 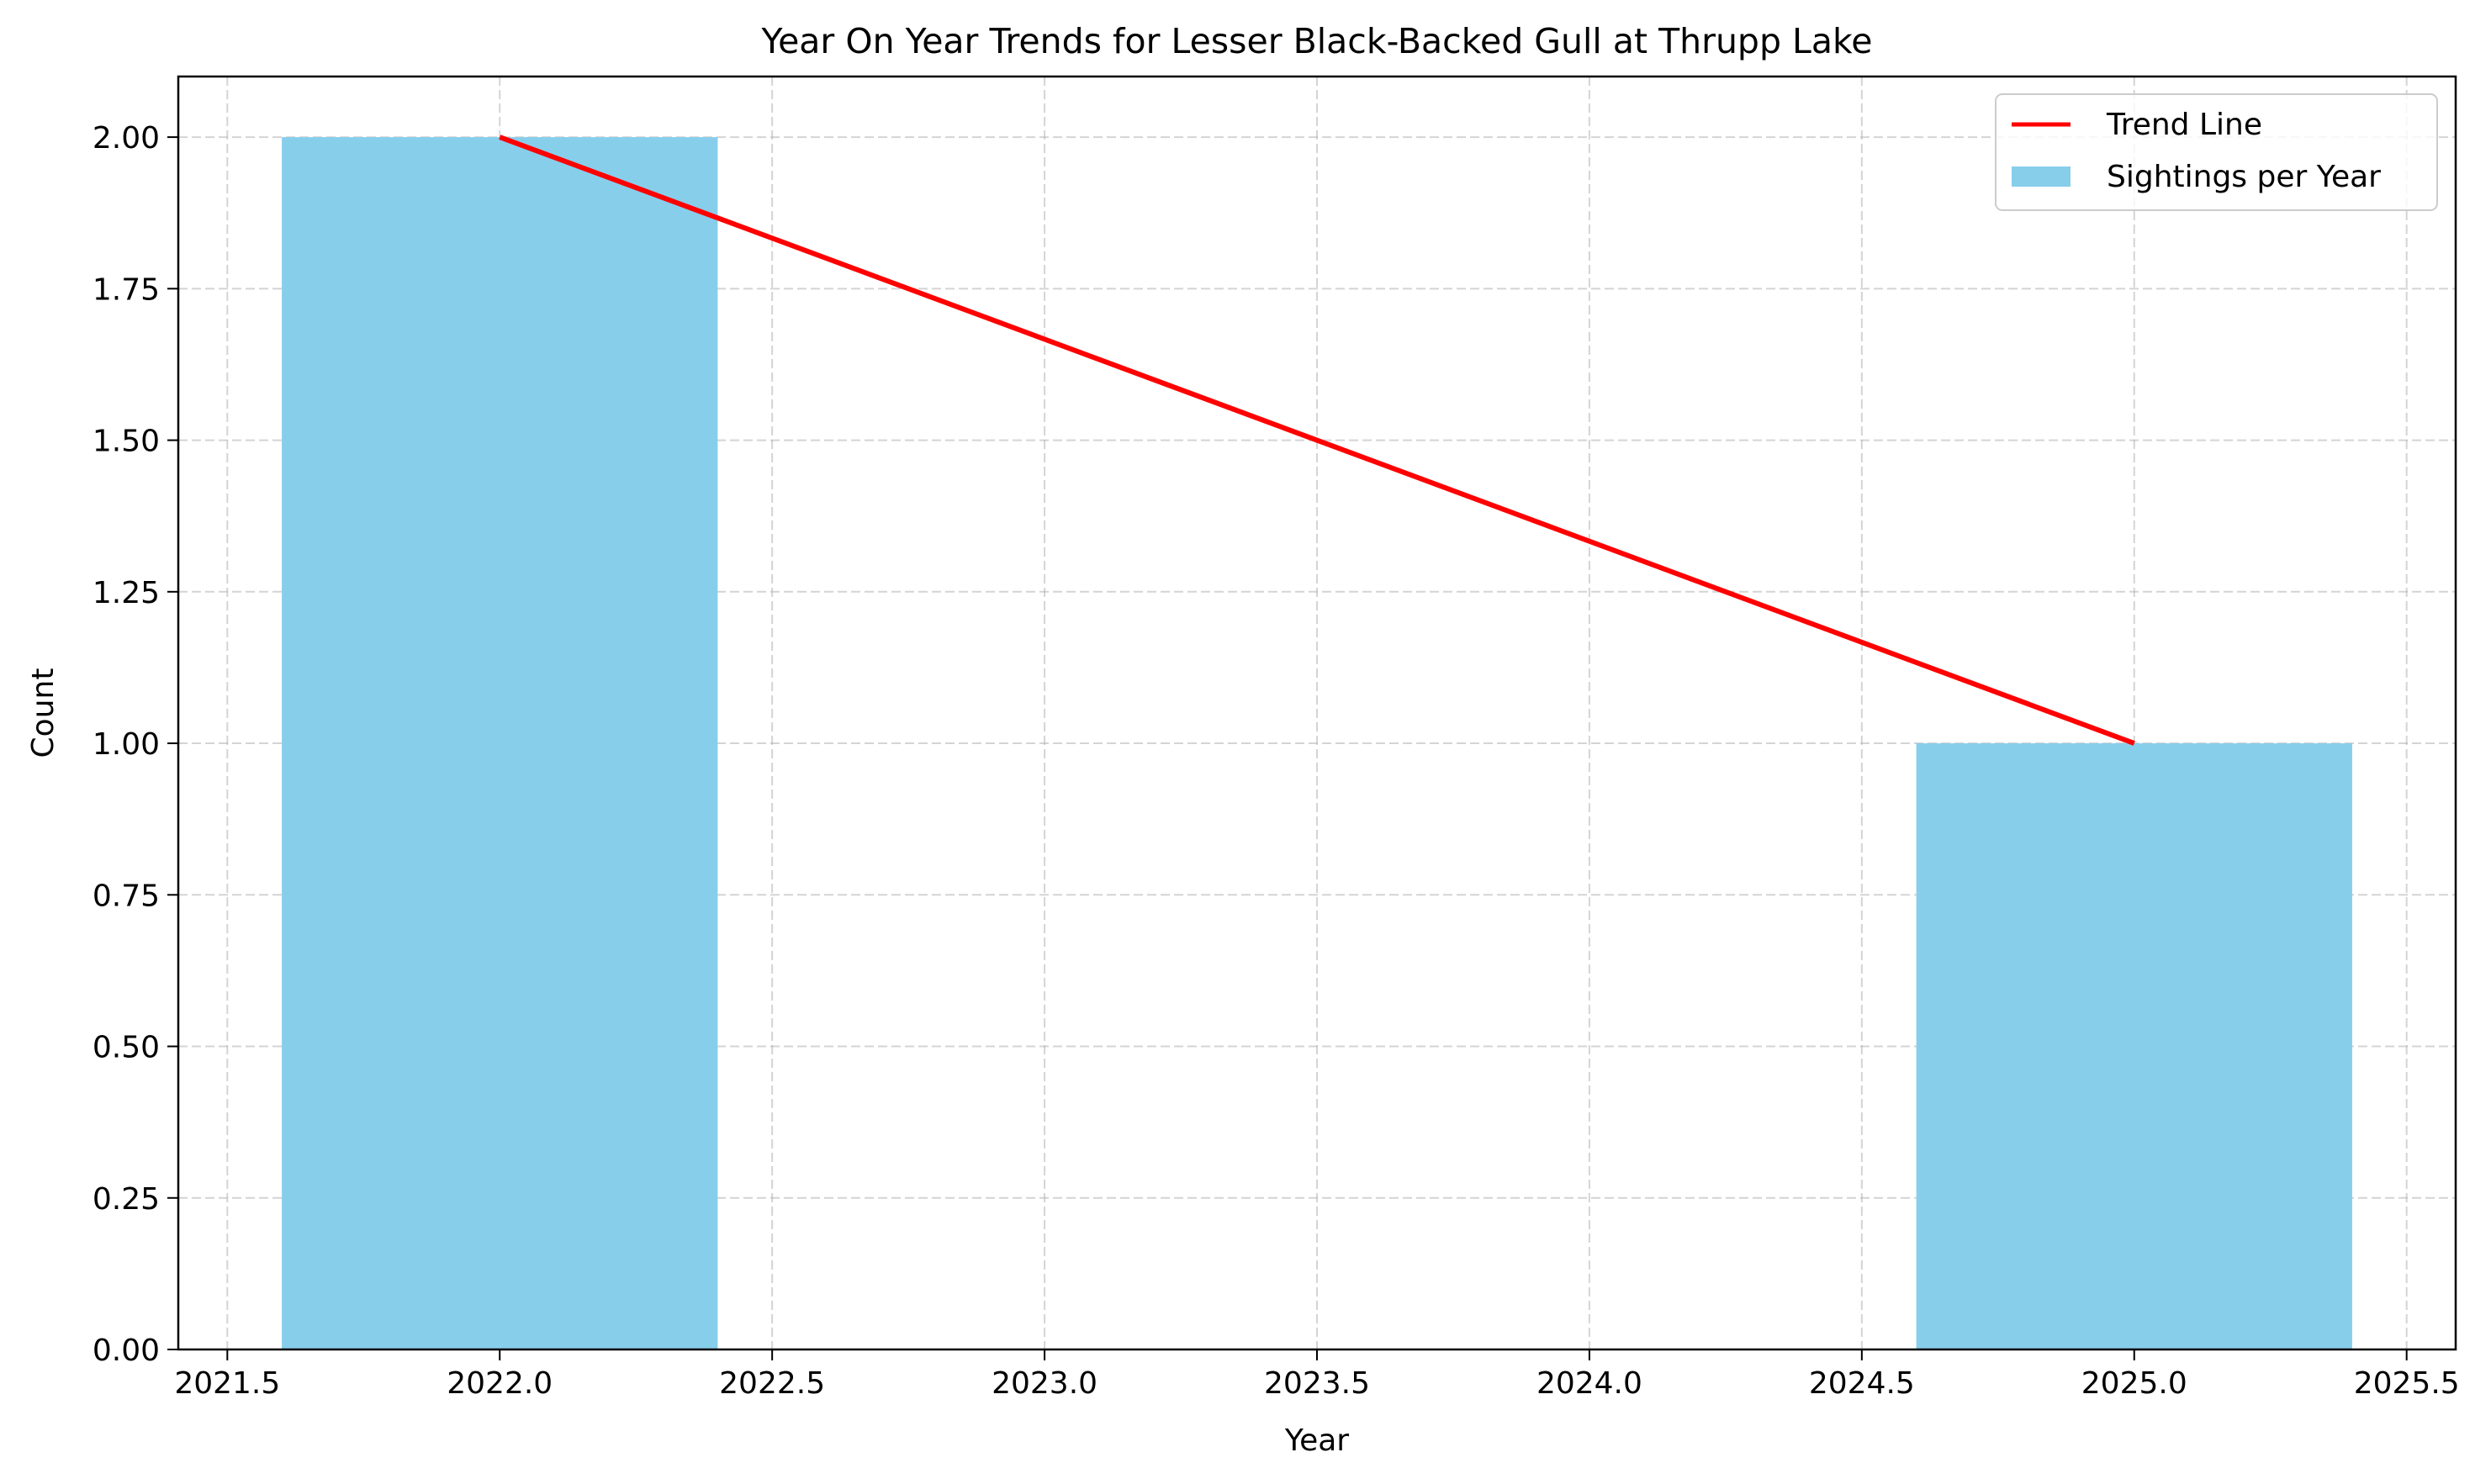 What do you see at coordinates (126, 442) in the screenshot?
I see `y-tick-label: 1.50` at bounding box center [126, 442].